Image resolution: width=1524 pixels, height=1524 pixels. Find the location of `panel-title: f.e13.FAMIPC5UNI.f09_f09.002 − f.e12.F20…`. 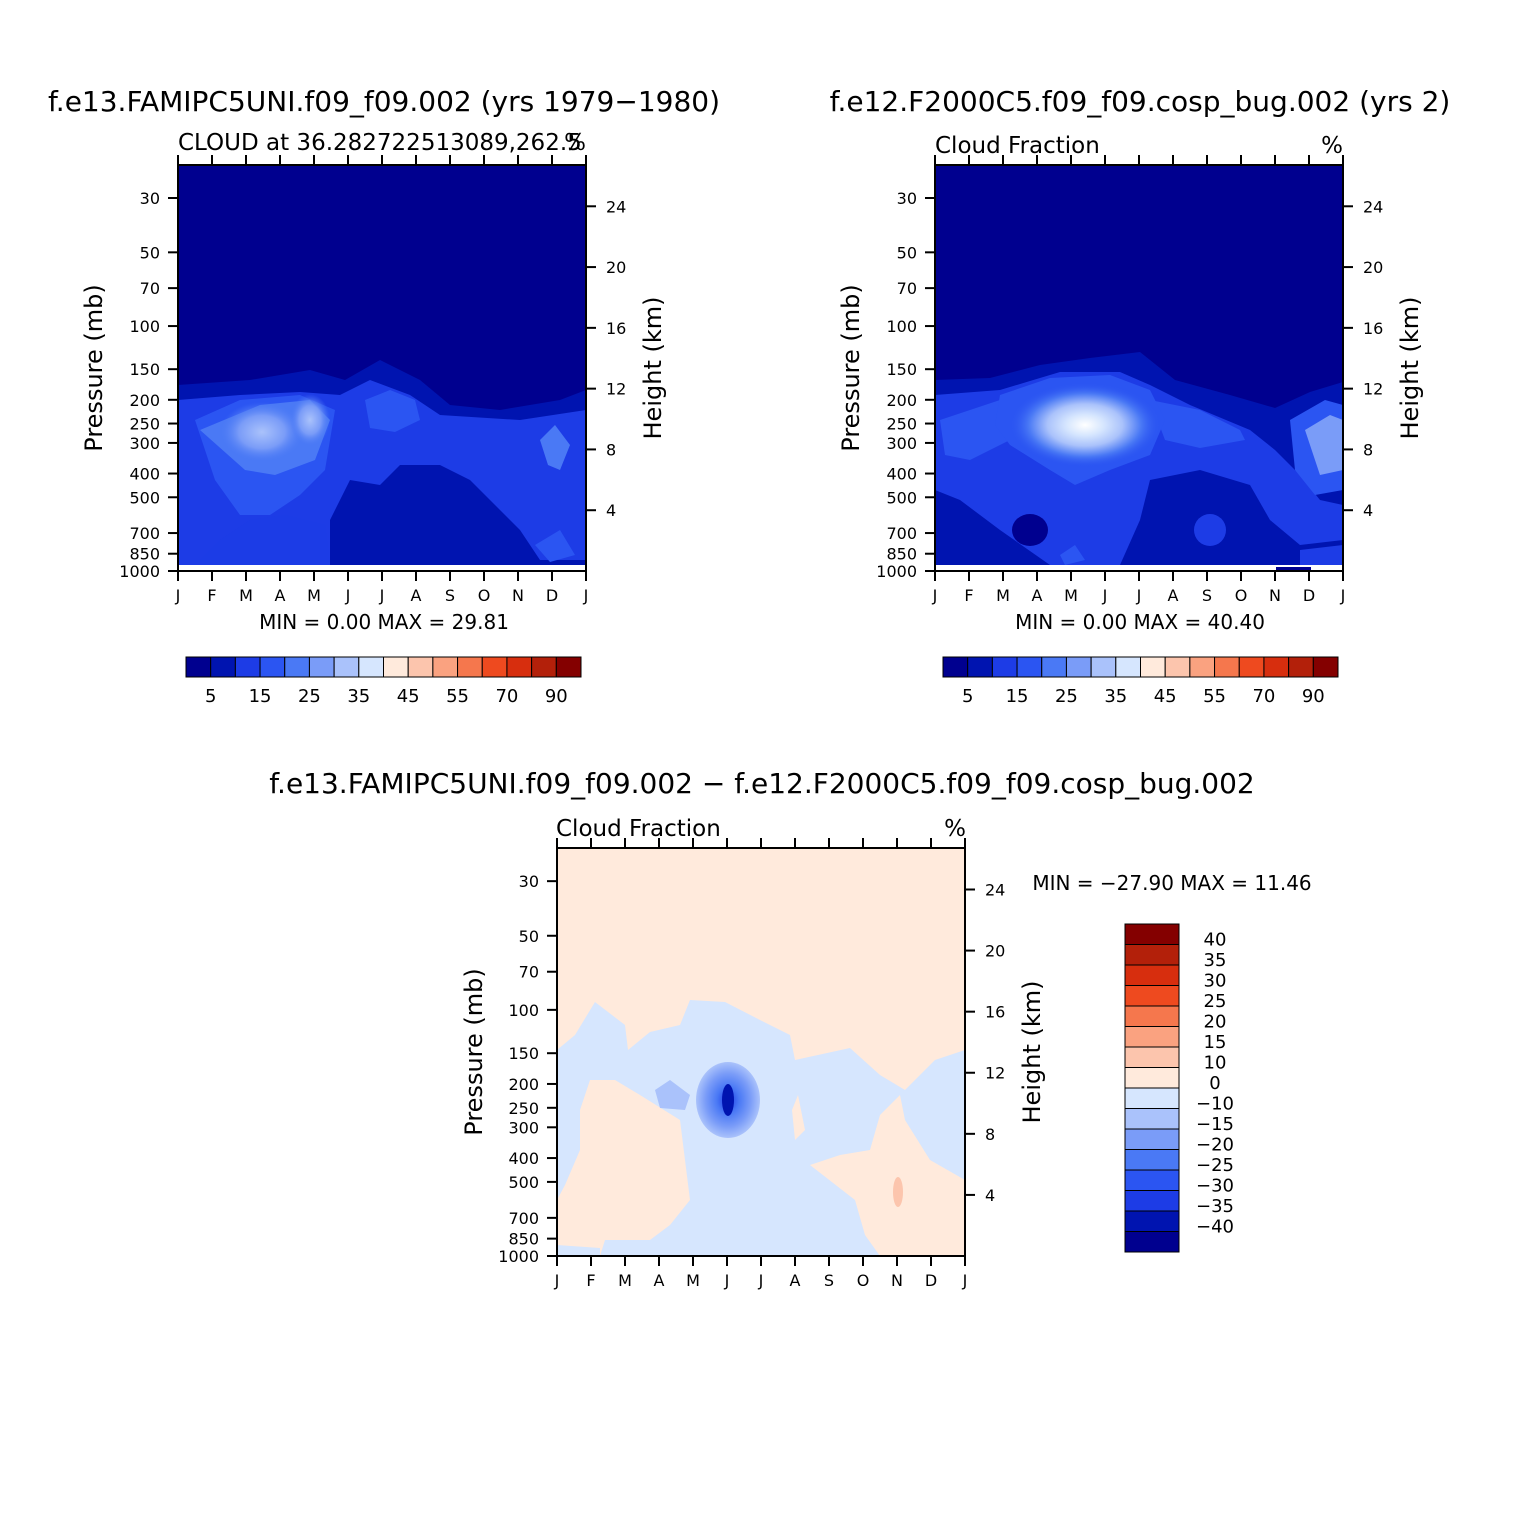

panel-title: f.e13.FAMIPC5UNI.f09_f09.002 − f.e12.F20… is located at coordinates (762, 783).